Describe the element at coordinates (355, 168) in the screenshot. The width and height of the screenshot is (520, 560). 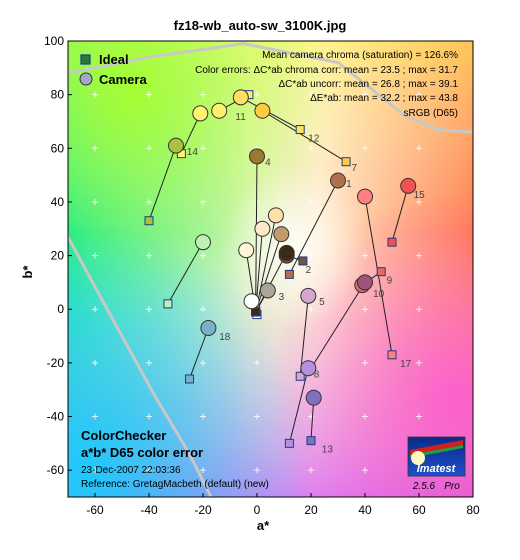
I see `patch-number-7: 7` at that location.